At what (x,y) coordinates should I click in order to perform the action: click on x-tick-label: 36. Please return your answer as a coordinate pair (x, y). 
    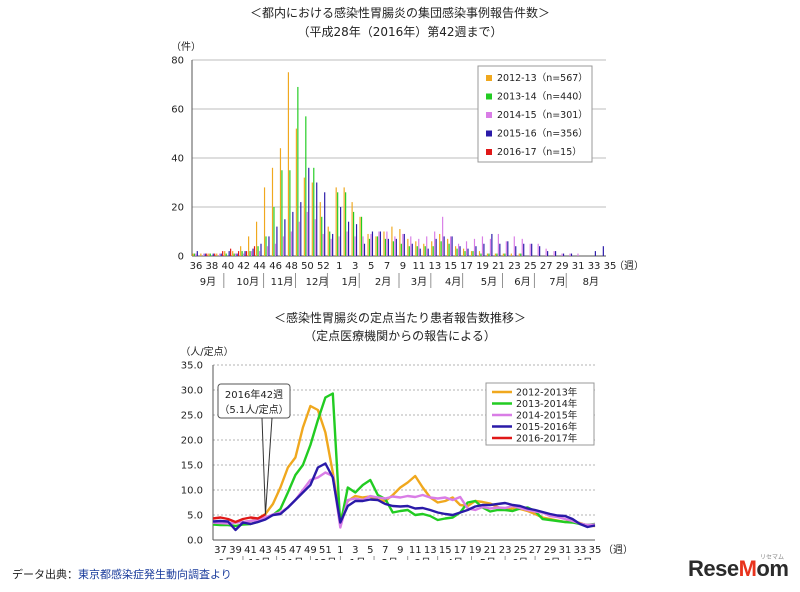
    Looking at the image, I should click on (196, 266).